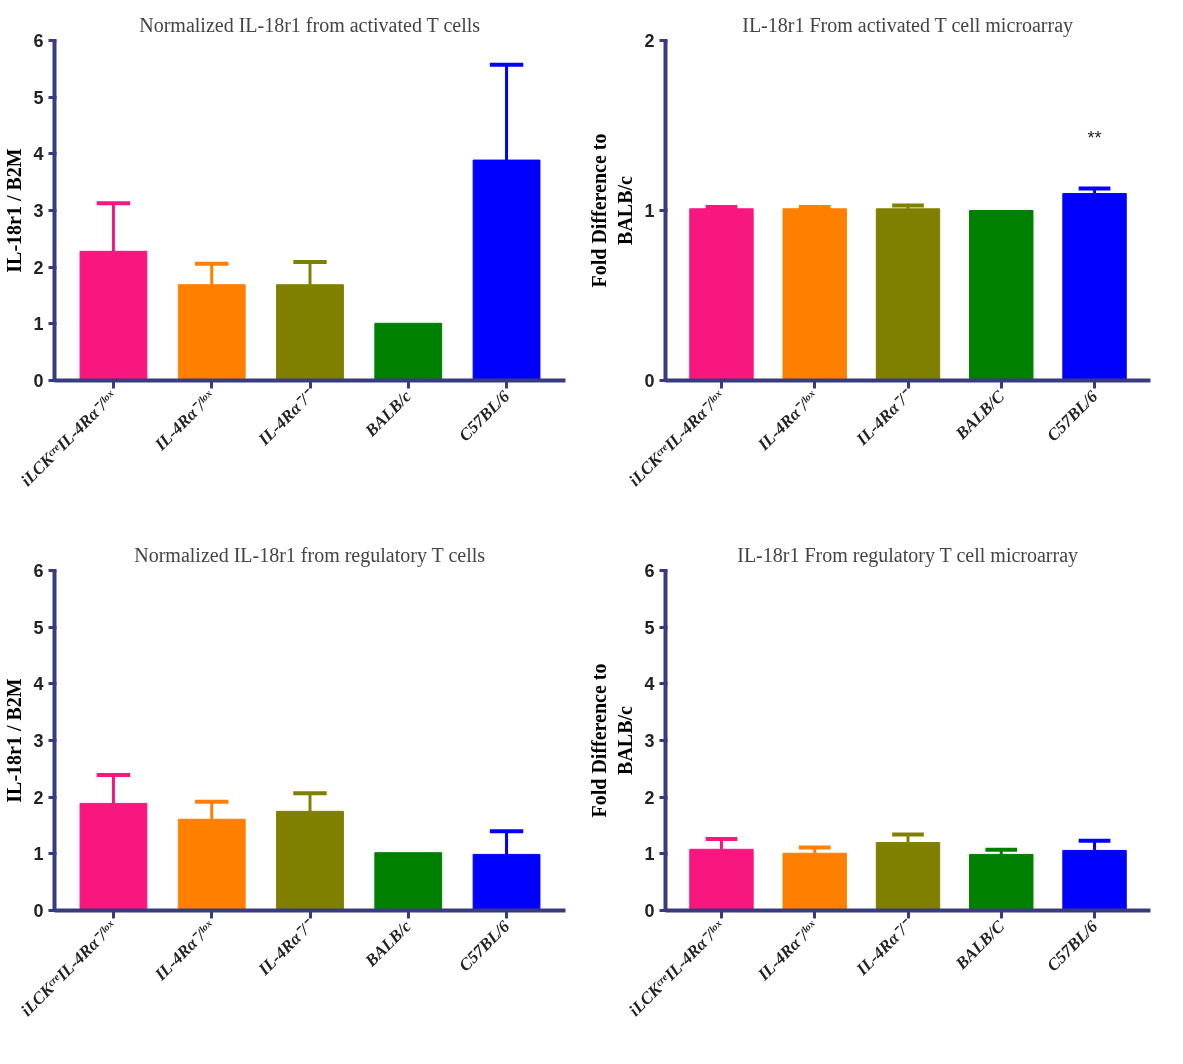  I want to click on annotation: **, so click(1094, 138).